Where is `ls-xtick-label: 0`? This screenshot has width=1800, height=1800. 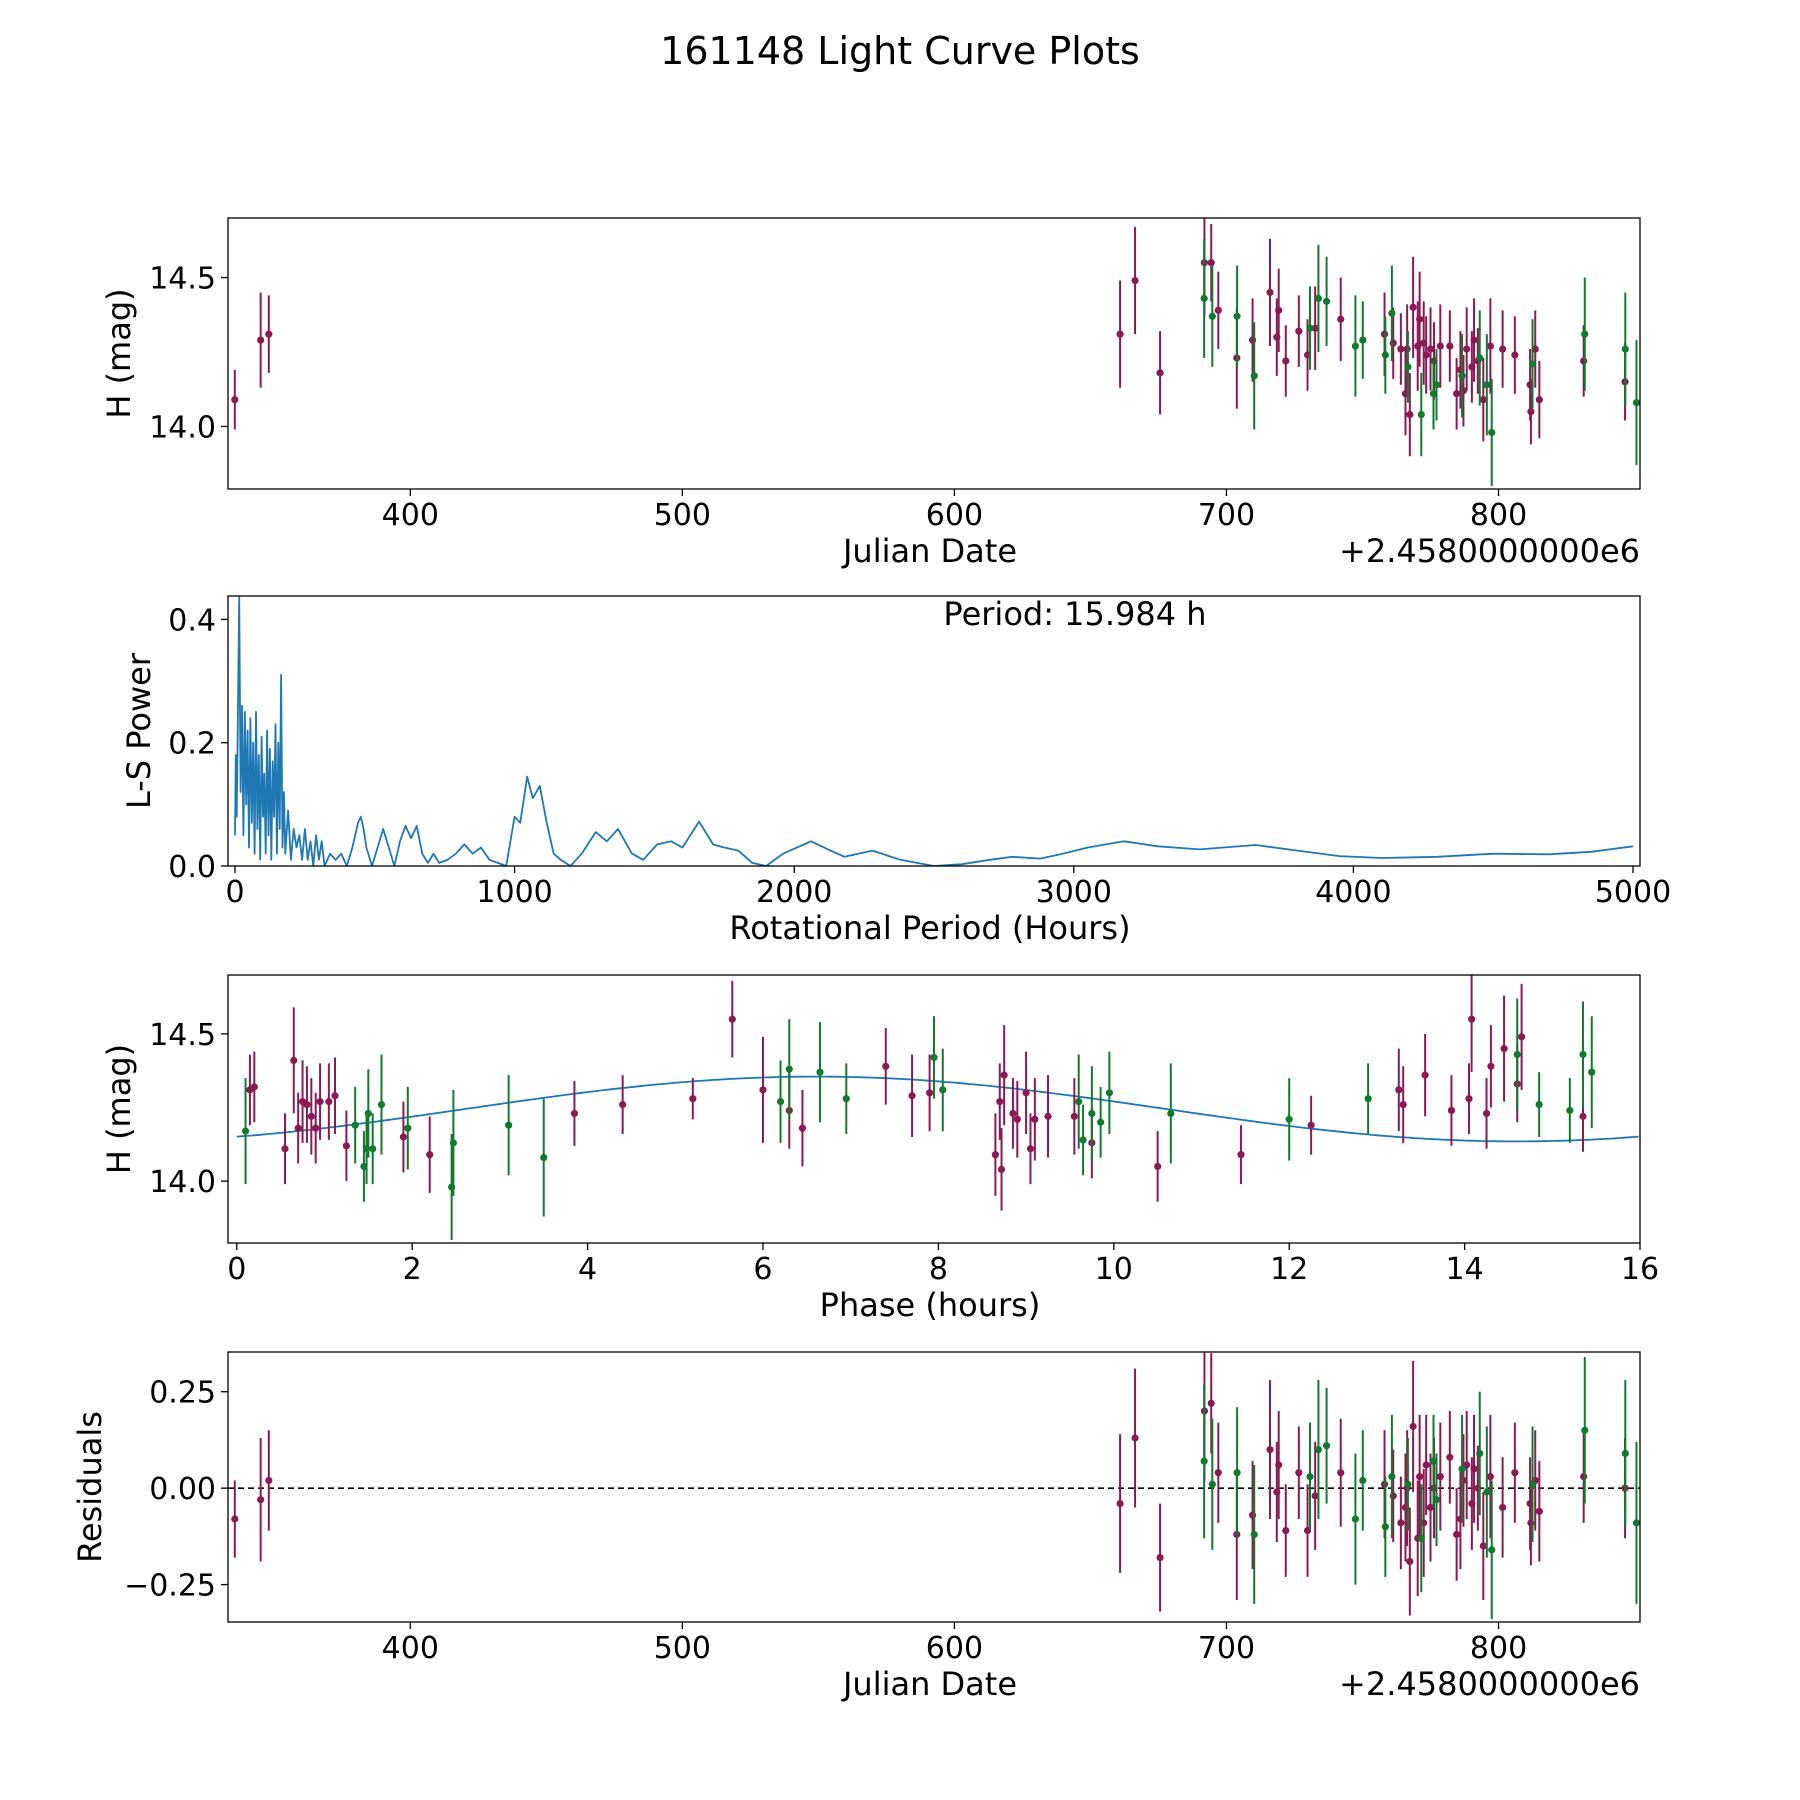
ls-xtick-label: 0 is located at coordinates (234, 892).